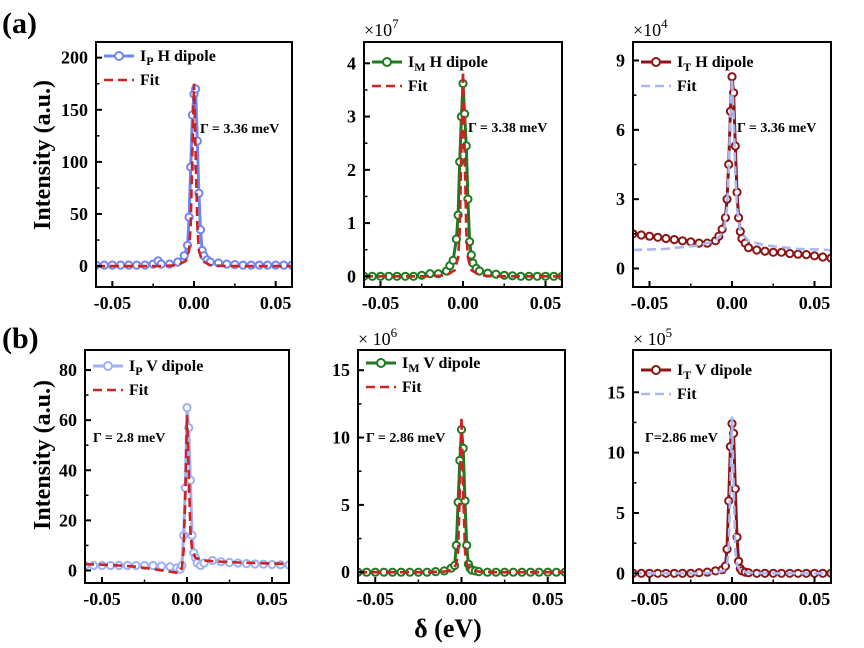  I want to click on series-line-a3-fit, so click(732, 165).